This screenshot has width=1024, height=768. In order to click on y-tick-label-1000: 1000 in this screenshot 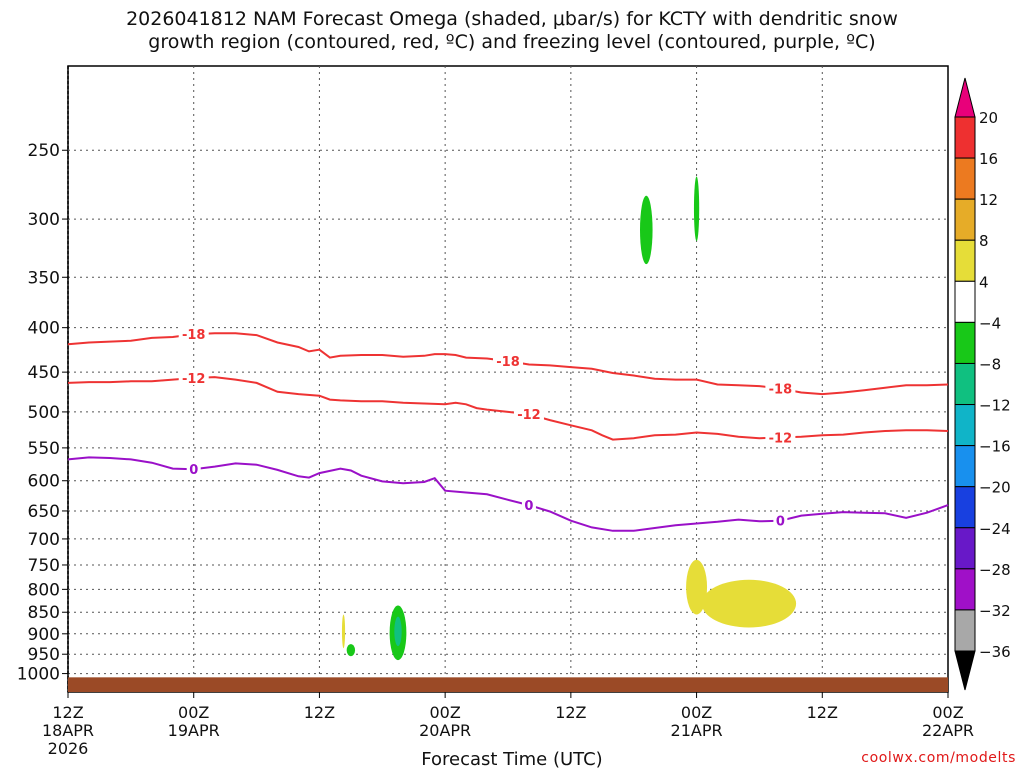, I will do `click(38, 675)`.